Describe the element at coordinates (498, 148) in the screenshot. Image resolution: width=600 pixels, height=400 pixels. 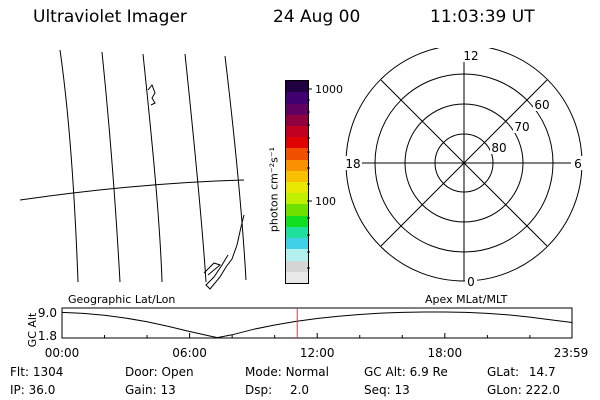
I see `lat-label-80: 80` at that location.